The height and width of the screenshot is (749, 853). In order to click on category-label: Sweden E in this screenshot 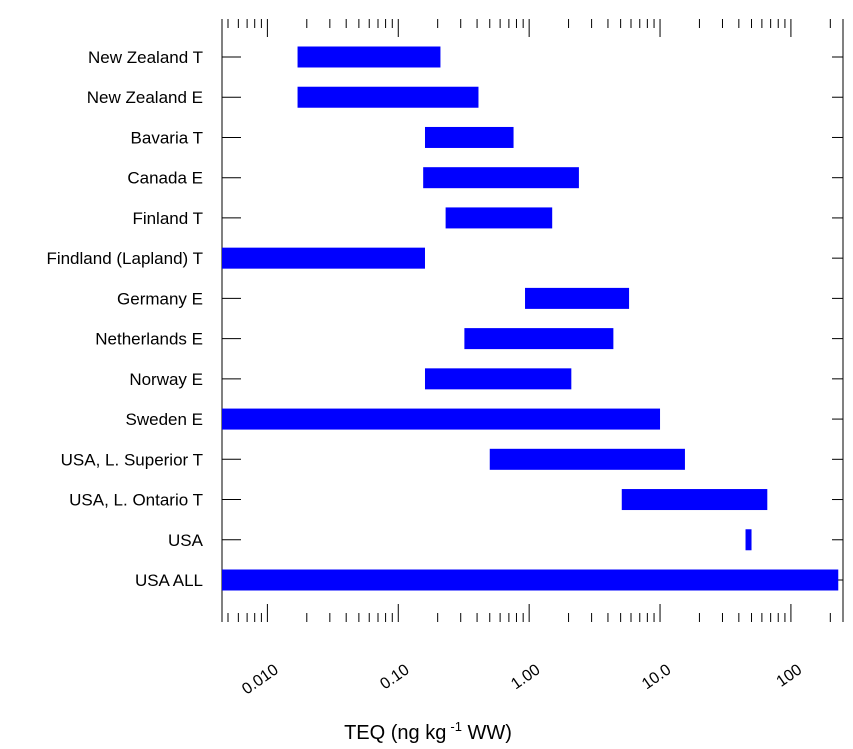, I will do `click(165, 419)`.